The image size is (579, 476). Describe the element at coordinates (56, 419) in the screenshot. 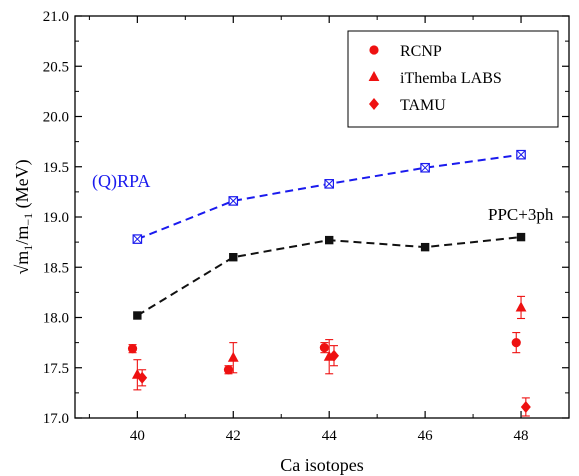

I see `y-tick-label: 17.0` at that location.